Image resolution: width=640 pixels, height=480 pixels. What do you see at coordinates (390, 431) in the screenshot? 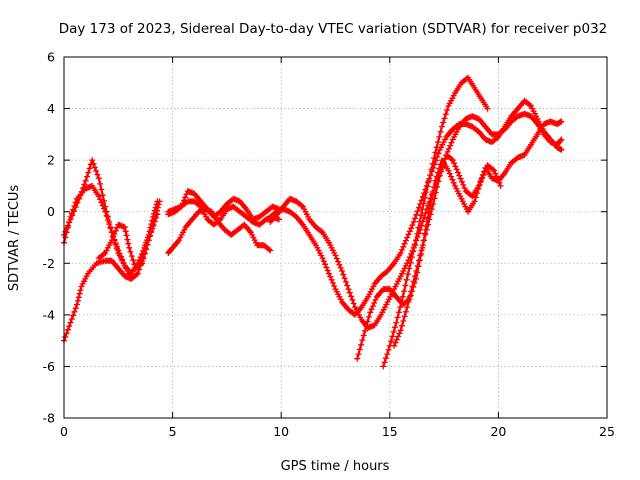
I see `x-tick-label: 15` at bounding box center [390, 431].